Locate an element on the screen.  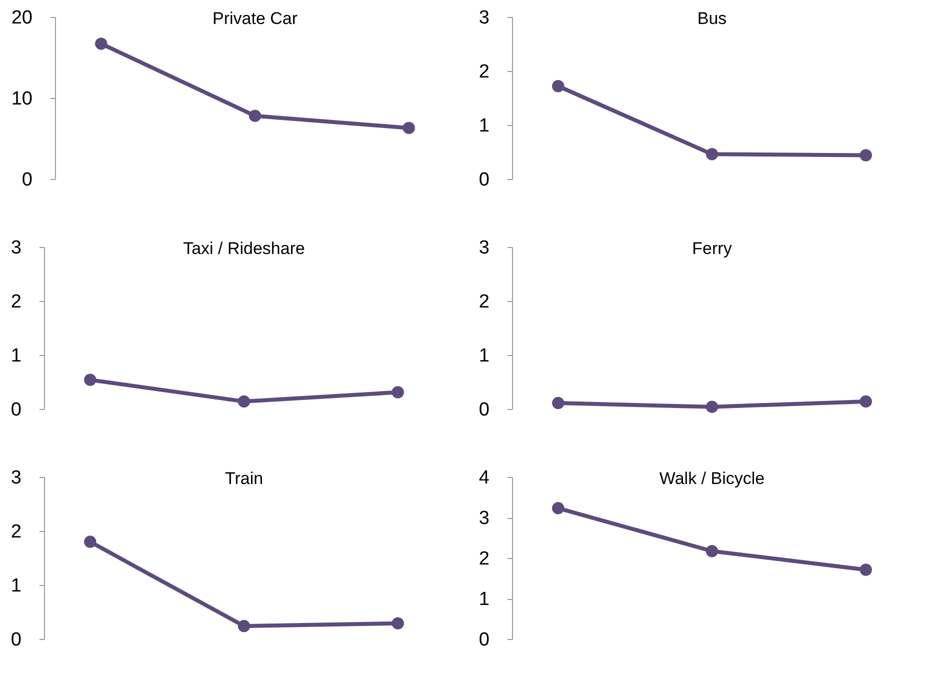
y-tick-label: 10 is located at coordinates (21, 99).